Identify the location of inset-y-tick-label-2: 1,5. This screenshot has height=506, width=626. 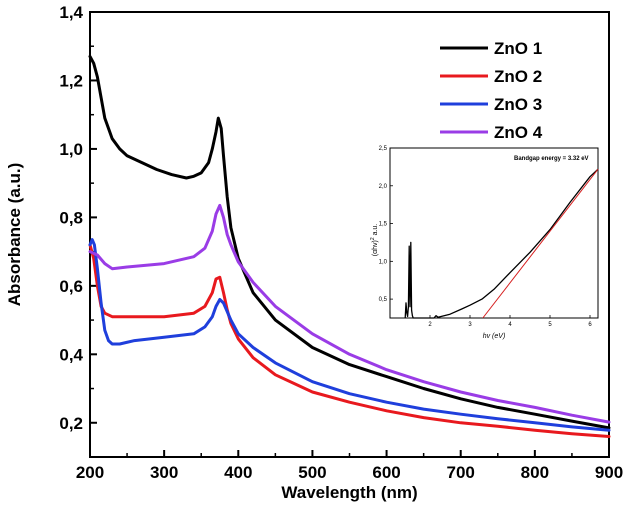
(383, 225).